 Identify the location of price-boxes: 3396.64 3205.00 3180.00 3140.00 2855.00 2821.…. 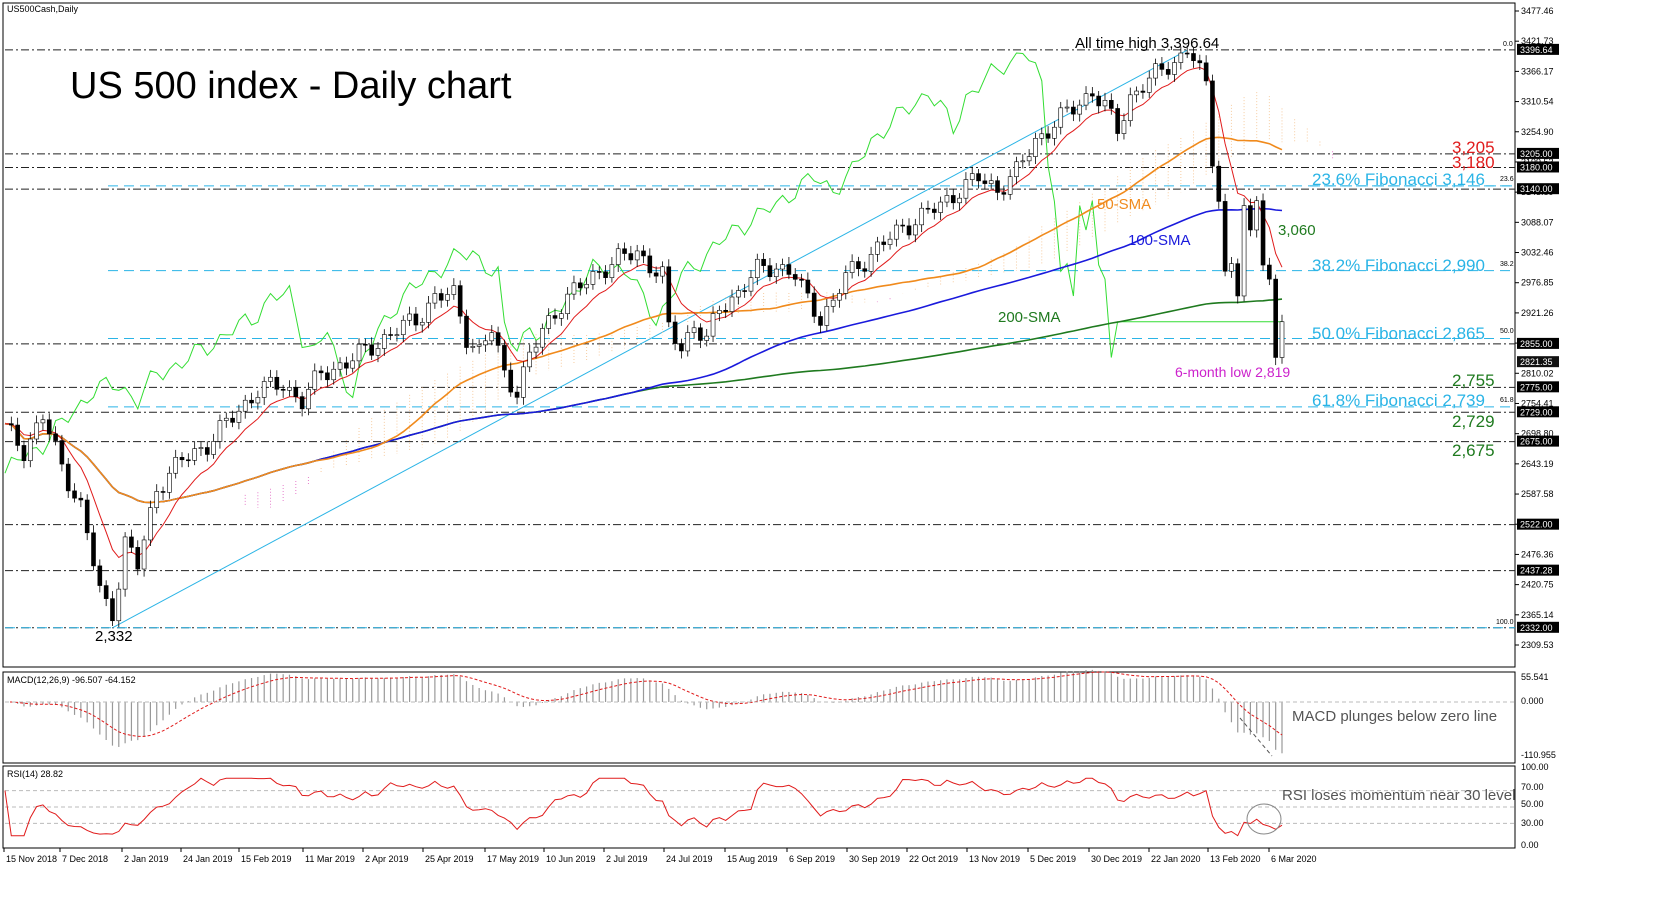
(1538, 338).